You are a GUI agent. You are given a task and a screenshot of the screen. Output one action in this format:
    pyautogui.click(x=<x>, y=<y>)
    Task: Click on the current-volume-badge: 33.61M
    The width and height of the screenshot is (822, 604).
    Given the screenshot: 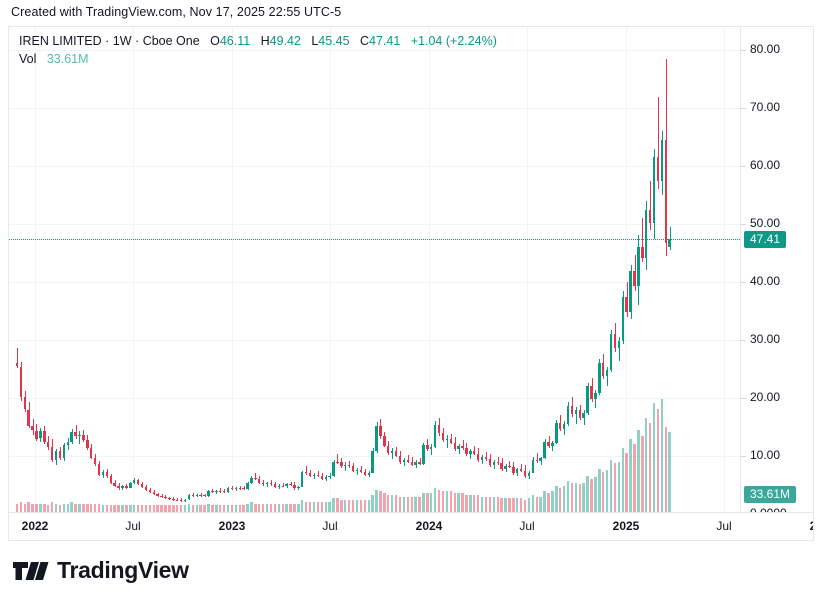 What is the action you would take?
    pyautogui.click(x=770, y=494)
    